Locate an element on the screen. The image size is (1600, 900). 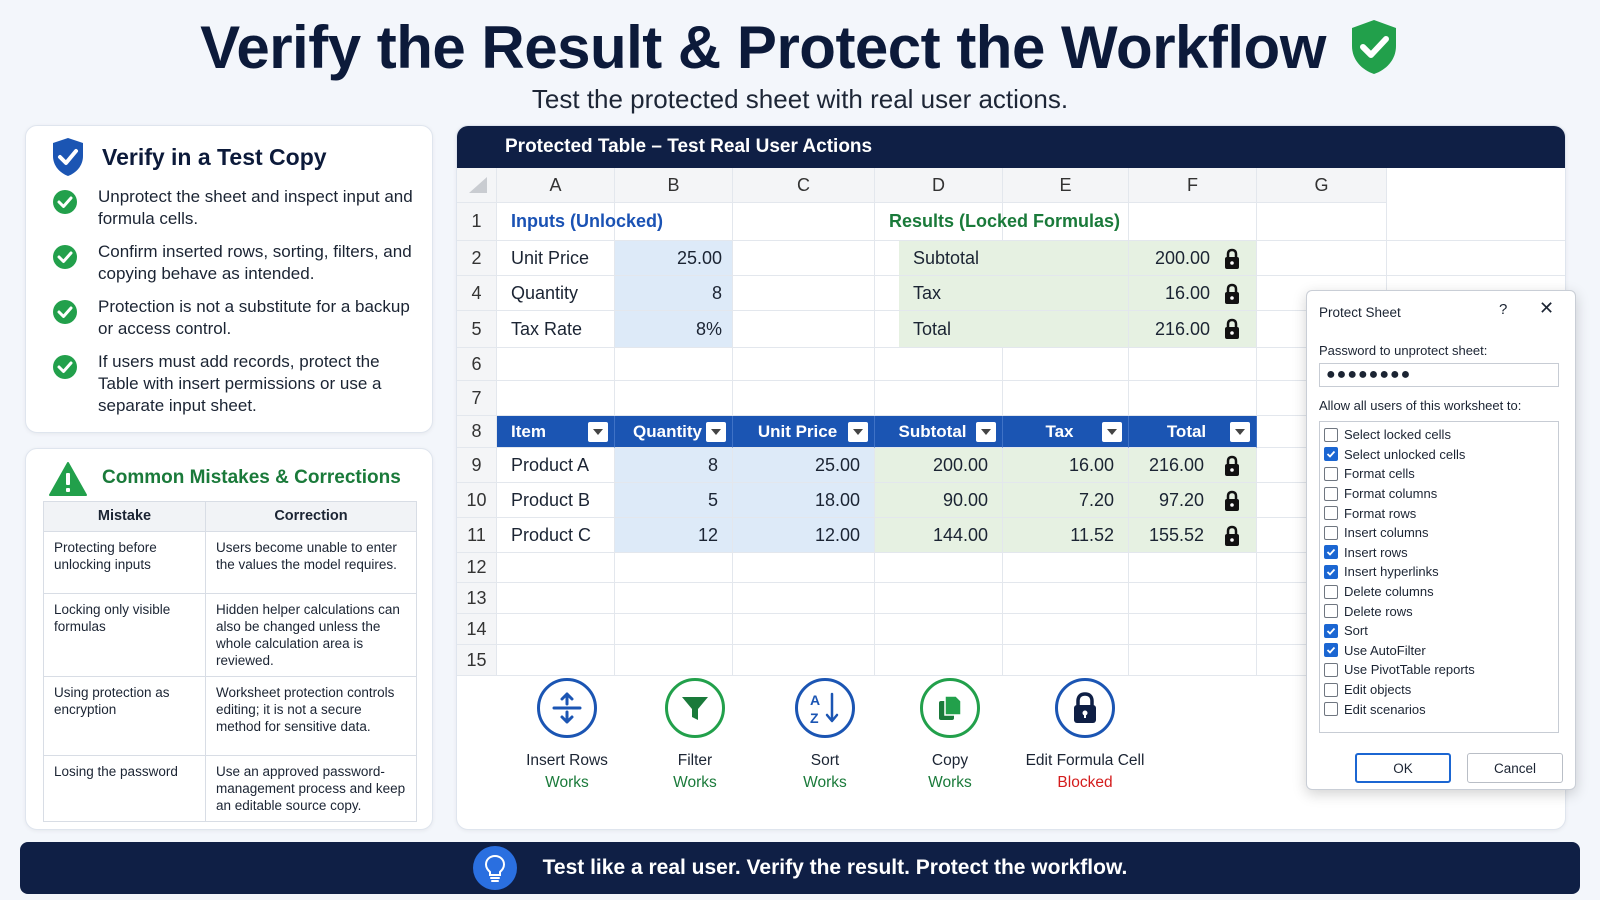
table-header-tax: Tax is located at coordinates (1066, 432).